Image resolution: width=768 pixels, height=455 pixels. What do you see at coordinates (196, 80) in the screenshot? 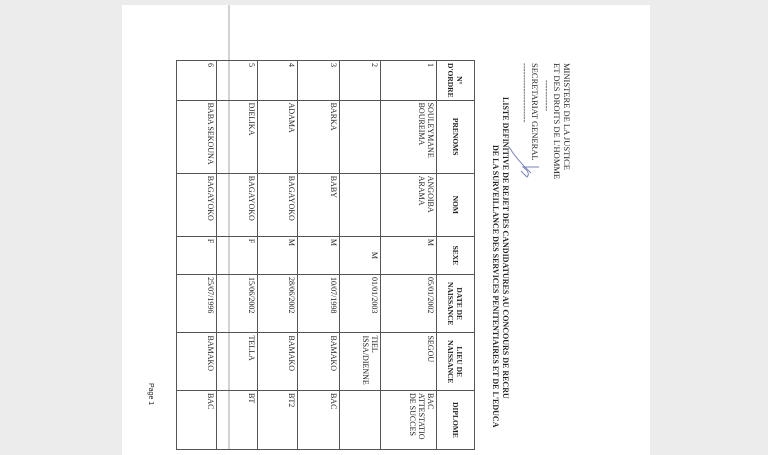
I see `cell-num: 6` at bounding box center [196, 80].